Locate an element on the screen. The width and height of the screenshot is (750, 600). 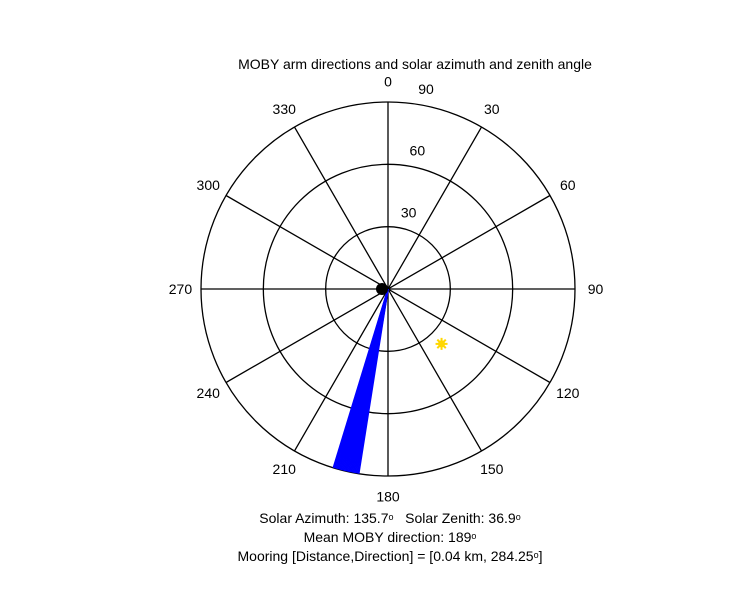
center-marker is located at coordinates (382, 289).